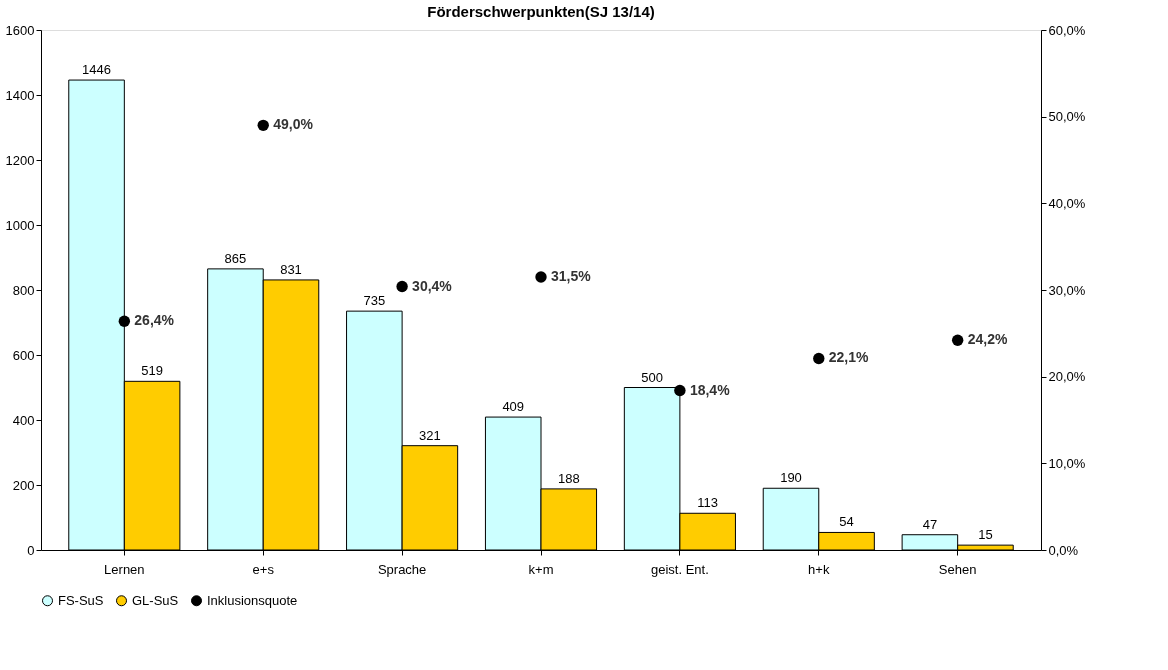  I want to click on legend-label: GL-SuS, so click(155, 600).